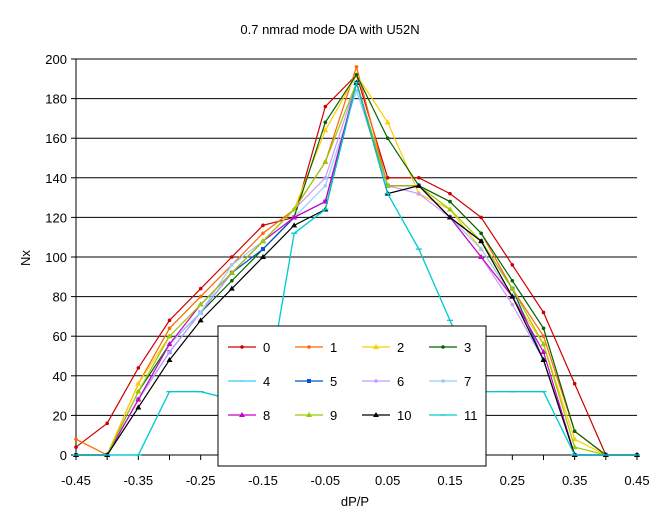  What do you see at coordinates (56, 99) in the screenshot?
I see `y-tick-label: 180` at bounding box center [56, 99].